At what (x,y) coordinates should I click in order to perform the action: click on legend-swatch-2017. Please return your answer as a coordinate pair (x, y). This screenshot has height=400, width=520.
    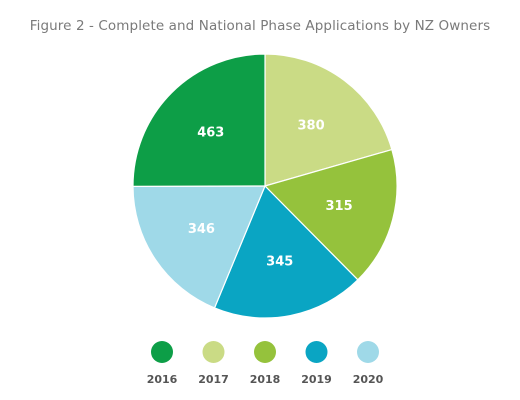
    Looking at the image, I should click on (213, 352).